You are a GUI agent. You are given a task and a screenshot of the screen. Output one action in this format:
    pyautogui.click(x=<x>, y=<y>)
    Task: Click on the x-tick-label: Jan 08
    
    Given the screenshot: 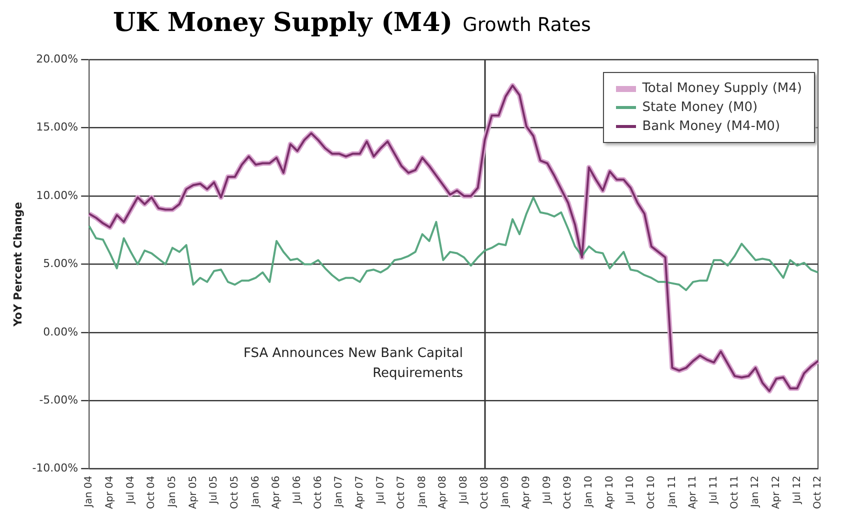 What is the action you would take?
    pyautogui.click(x=422, y=492)
    